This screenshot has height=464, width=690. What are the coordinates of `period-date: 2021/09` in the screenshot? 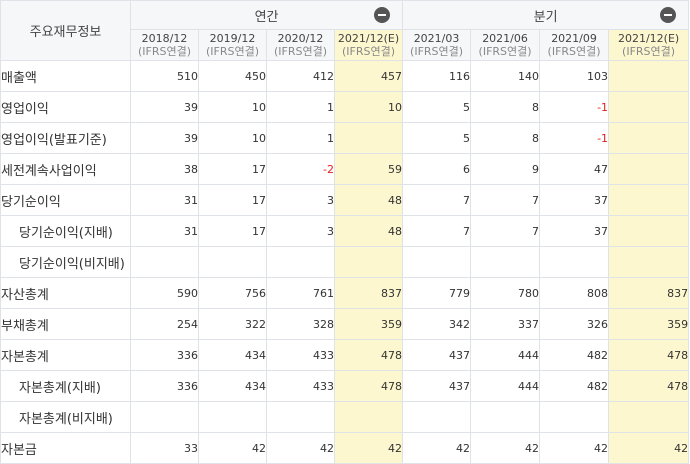 It's located at (574, 38).